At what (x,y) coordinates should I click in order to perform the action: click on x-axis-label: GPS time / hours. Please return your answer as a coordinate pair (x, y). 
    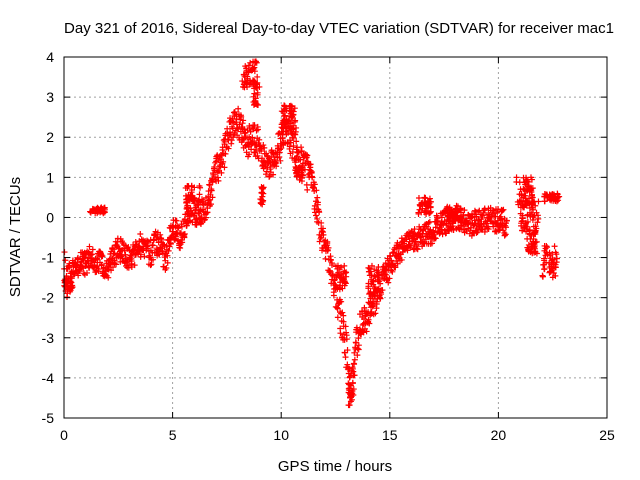
    Looking at the image, I should click on (335, 466).